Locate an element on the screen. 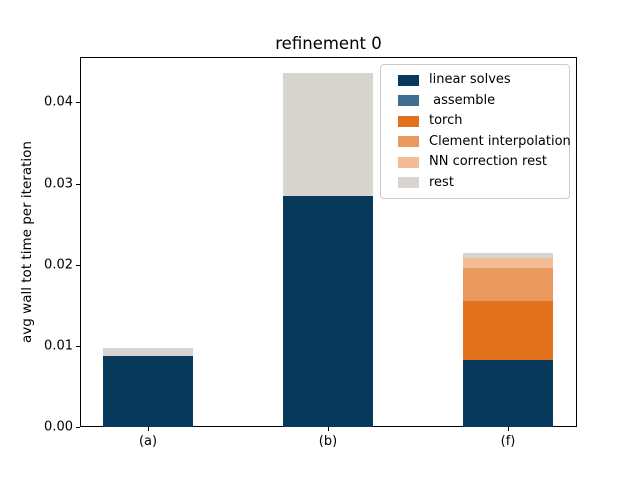 The height and width of the screenshot is (480, 640). chart-title: refinement 0 is located at coordinates (328, 43).